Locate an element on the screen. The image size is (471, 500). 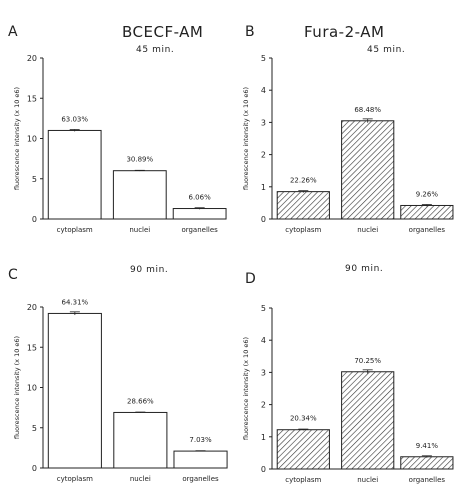
panel-a-cat-organelles: organelles is located at coordinates (199, 230).